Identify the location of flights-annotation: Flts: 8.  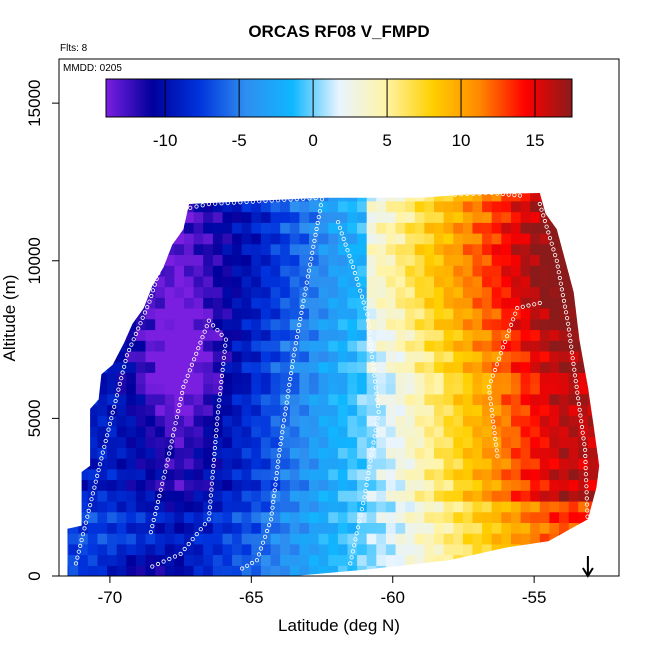
(74, 48).